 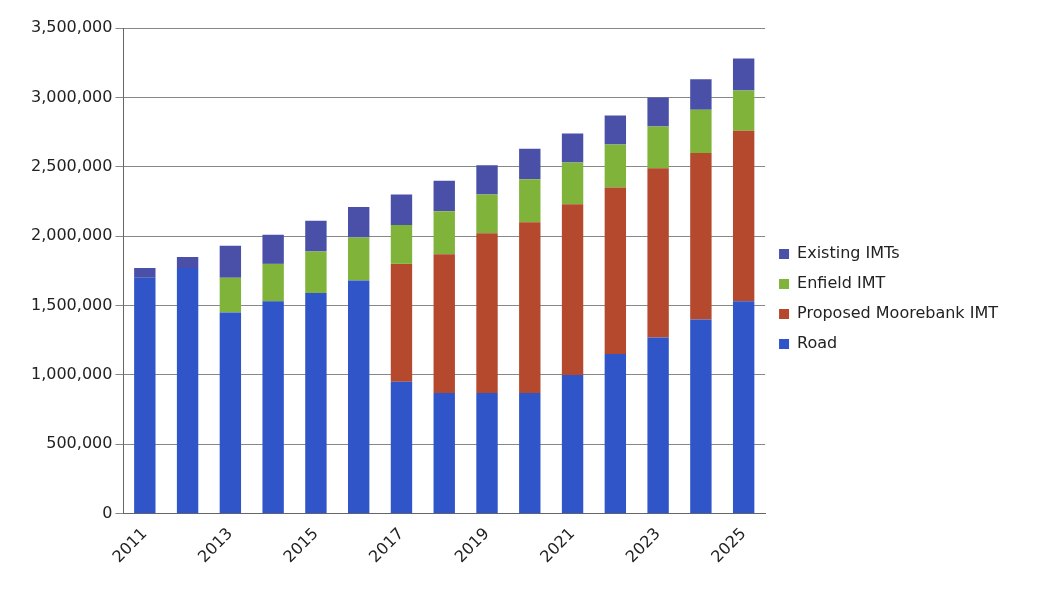 What do you see at coordinates (71, 27) in the screenshot?
I see `y-tick-label: 3,500,000` at bounding box center [71, 27].